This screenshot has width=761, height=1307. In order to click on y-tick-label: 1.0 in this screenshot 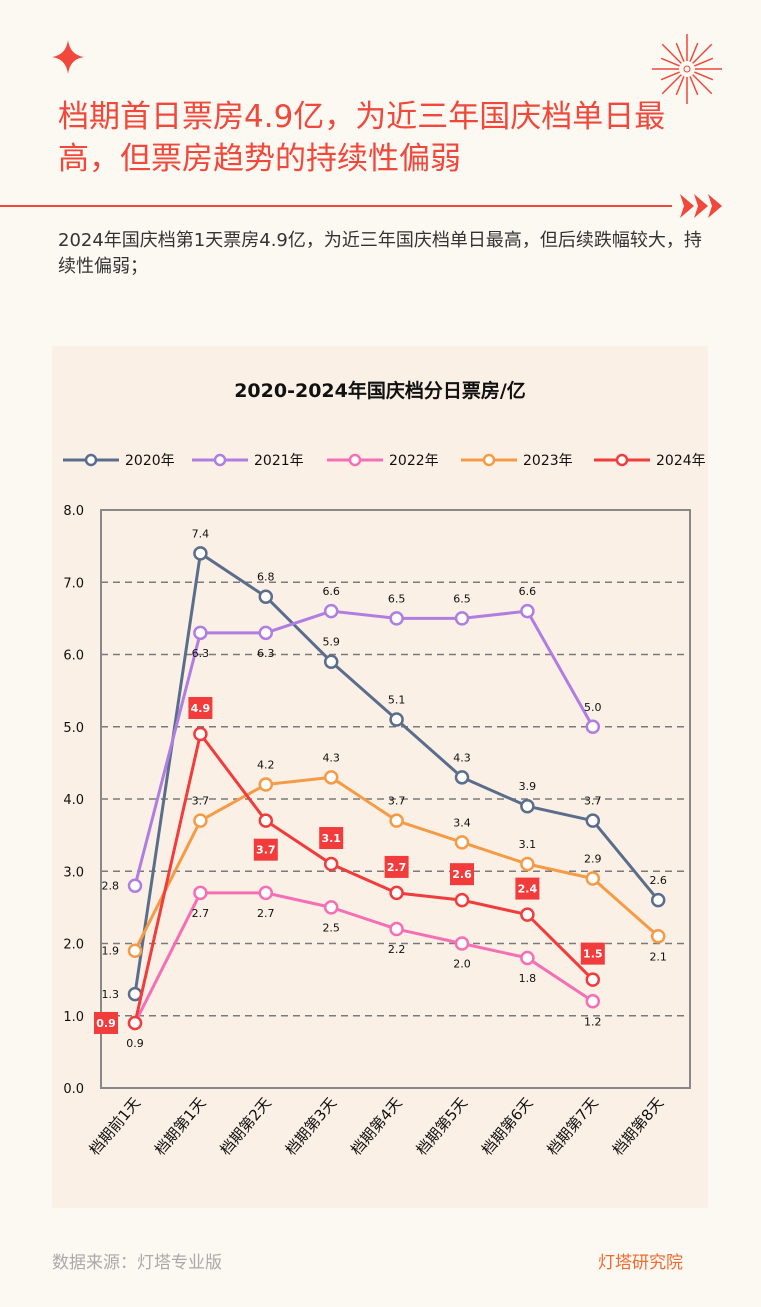, I will do `click(73, 1017)`.